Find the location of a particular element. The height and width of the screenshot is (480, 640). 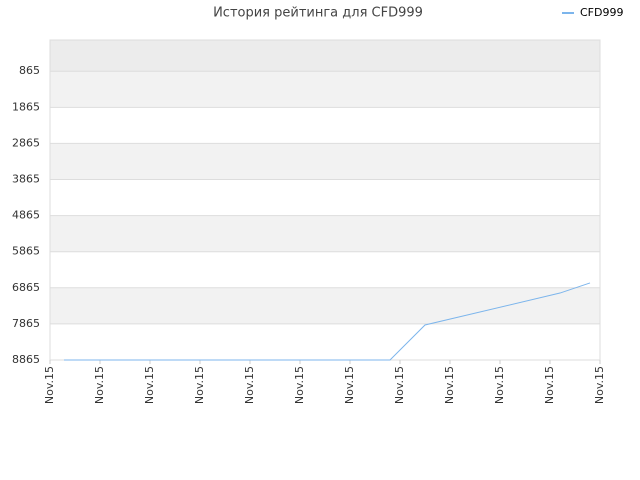

chart-title: История рейтинга для CFD999 is located at coordinates (318, 13).